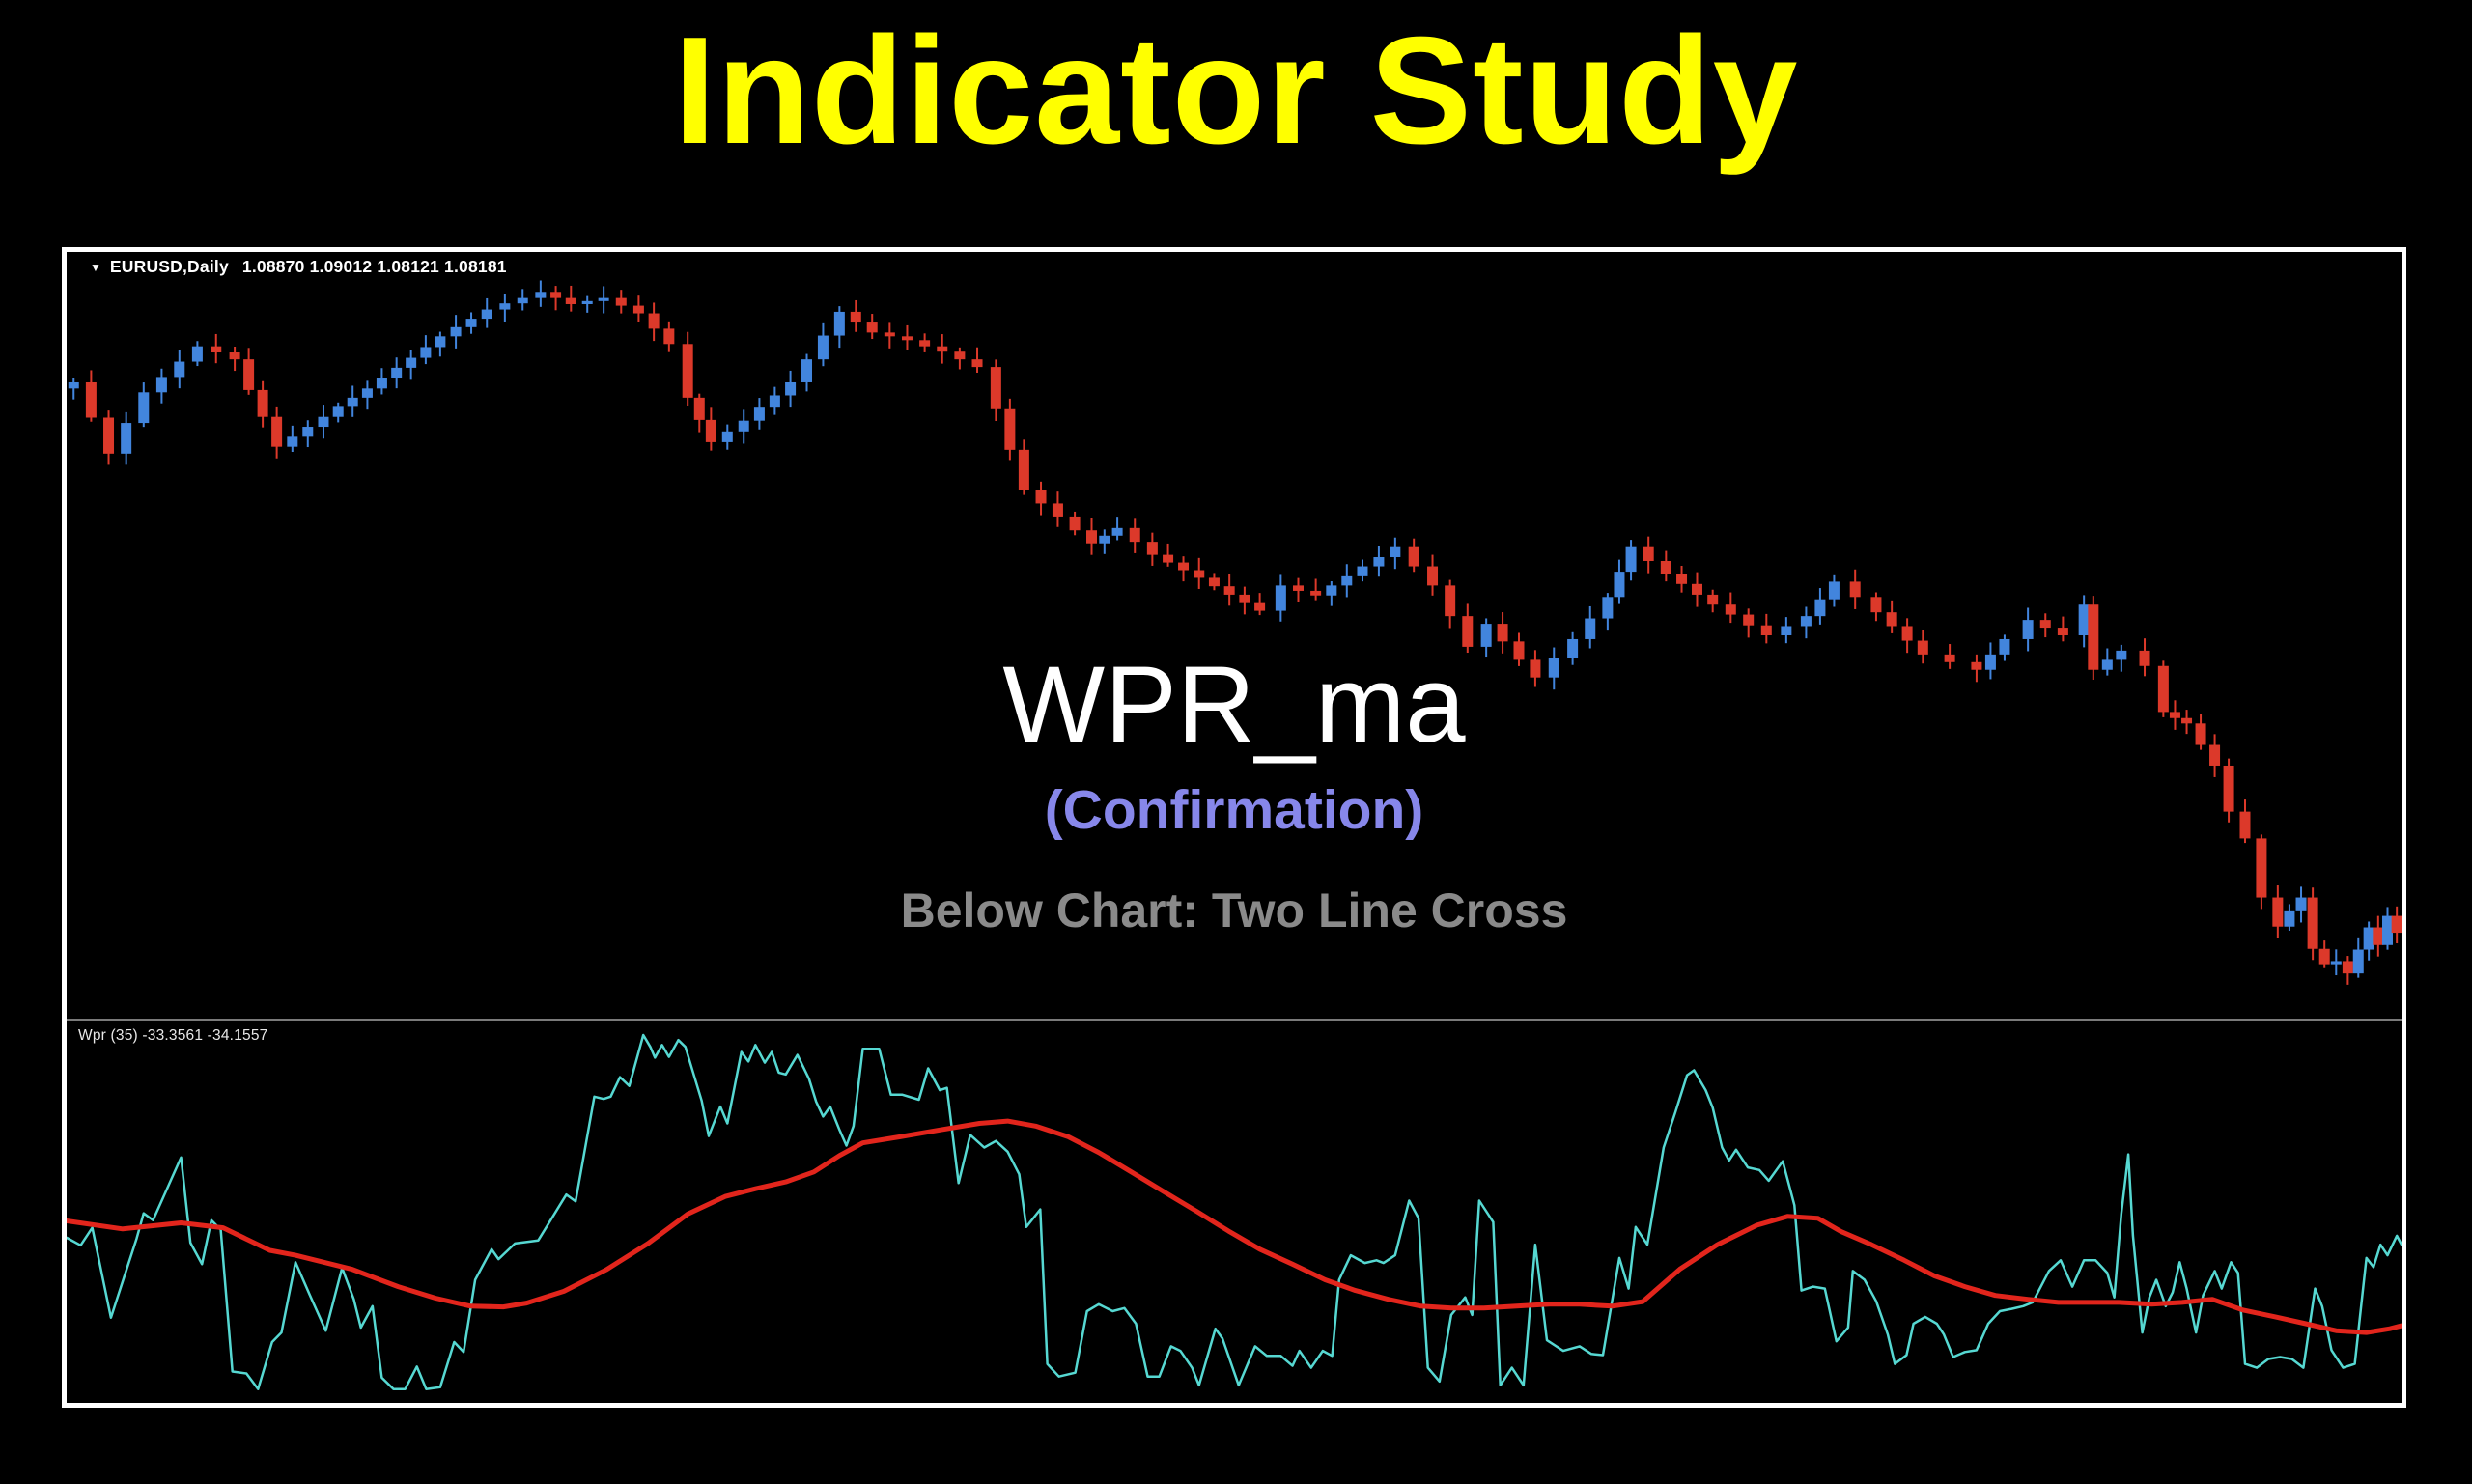  I want to click on indicator-label: Wpr (35) -33.3561 -34.1557, so click(173, 1035).